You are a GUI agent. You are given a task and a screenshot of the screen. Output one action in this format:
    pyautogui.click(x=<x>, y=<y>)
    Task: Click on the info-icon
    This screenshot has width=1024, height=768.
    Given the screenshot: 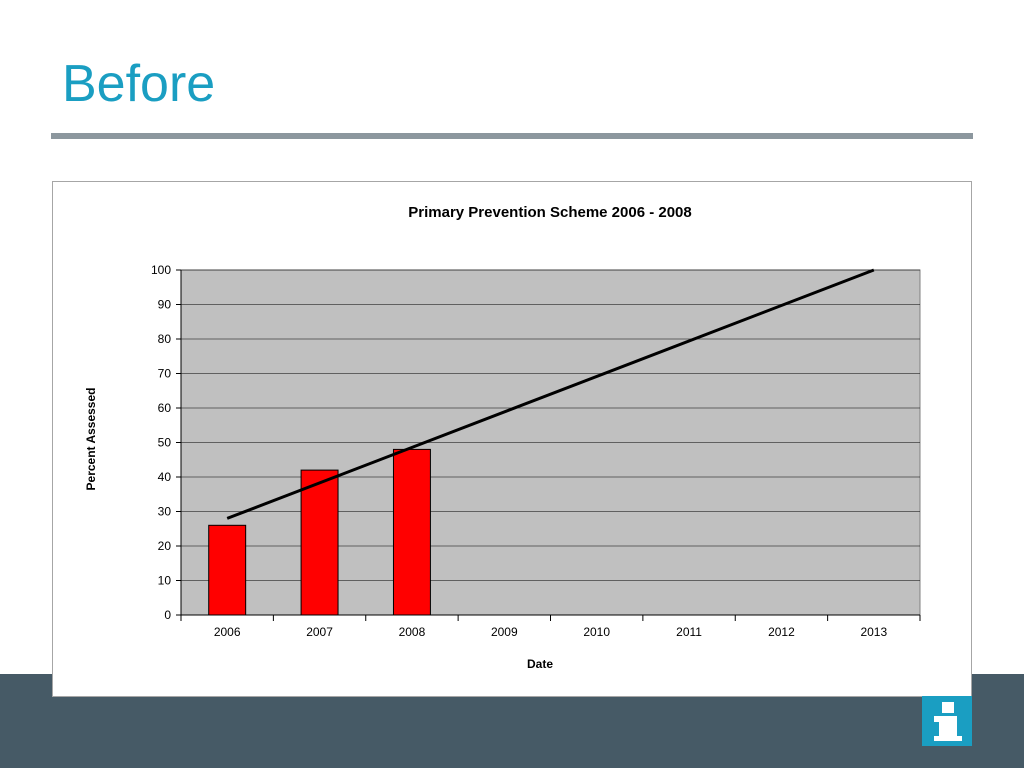 What is the action you would take?
    pyautogui.click(x=947, y=721)
    